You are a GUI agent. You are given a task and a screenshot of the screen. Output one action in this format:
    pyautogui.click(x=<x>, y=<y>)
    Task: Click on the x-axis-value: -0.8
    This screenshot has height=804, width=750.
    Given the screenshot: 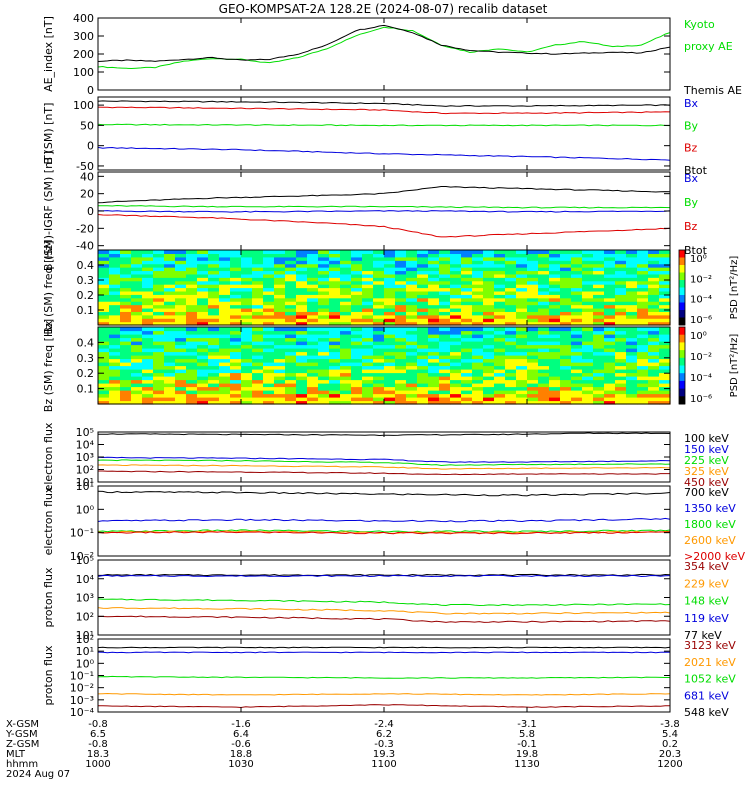 What is the action you would take?
    pyautogui.click(x=98, y=724)
    